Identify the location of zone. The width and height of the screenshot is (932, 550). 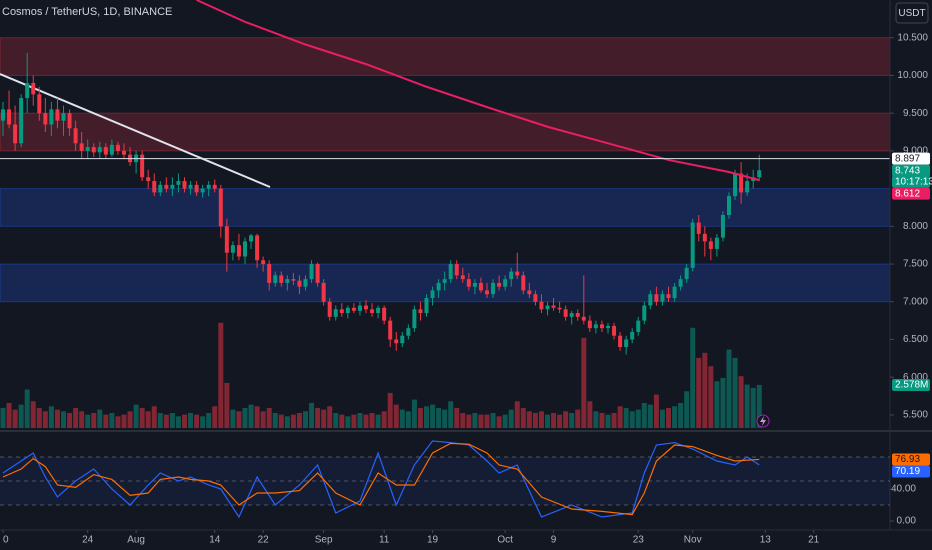
(445, 207).